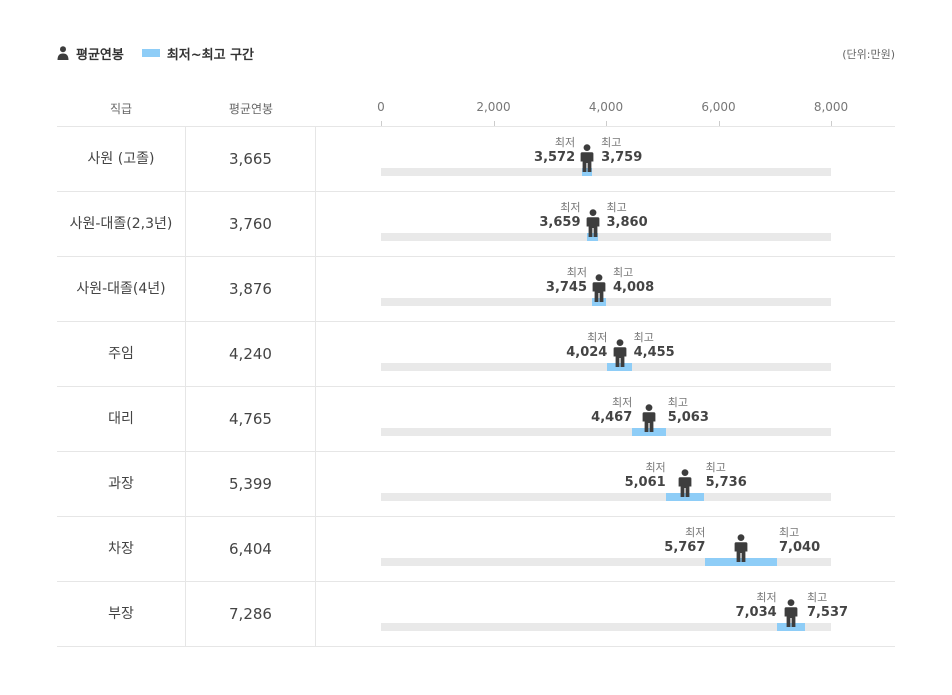 The width and height of the screenshot is (952, 695). Describe the element at coordinates (100, 55) in the screenshot. I see `legend-average-label: 평균연봉` at that location.